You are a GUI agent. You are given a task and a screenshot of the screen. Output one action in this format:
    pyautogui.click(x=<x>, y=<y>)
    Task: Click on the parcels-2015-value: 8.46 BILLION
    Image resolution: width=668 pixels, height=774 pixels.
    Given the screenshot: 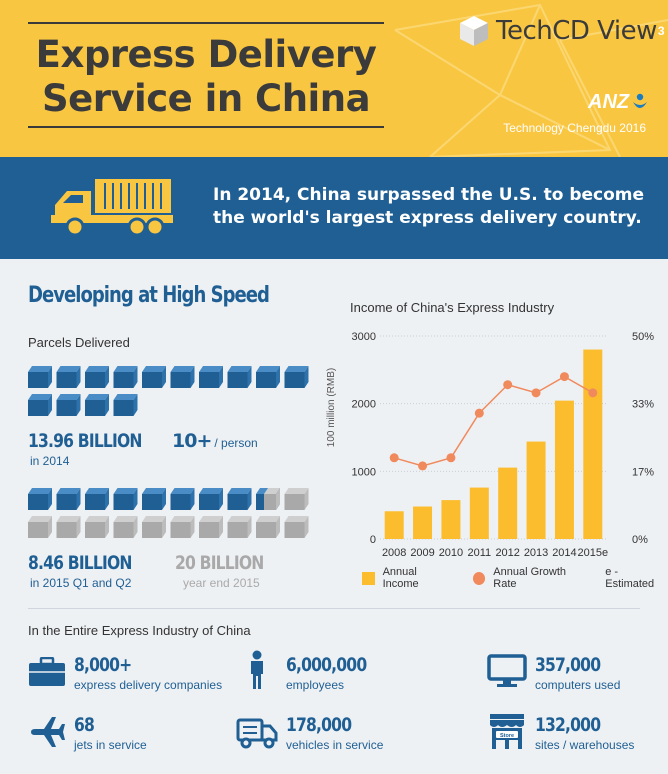 What is the action you would take?
    pyautogui.click(x=80, y=563)
    